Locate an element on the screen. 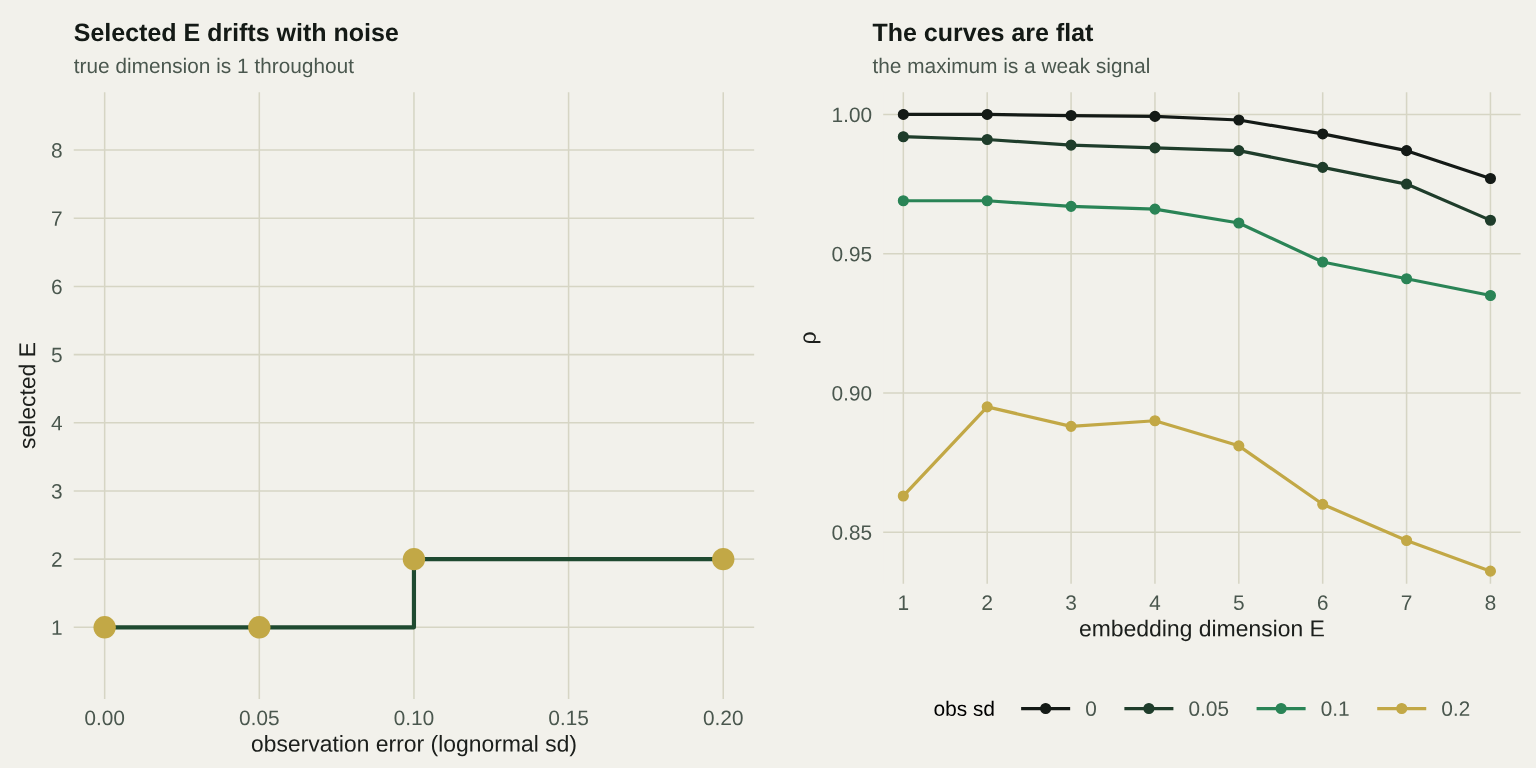  y-axis-title: ρ is located at coordinates (812, 337).